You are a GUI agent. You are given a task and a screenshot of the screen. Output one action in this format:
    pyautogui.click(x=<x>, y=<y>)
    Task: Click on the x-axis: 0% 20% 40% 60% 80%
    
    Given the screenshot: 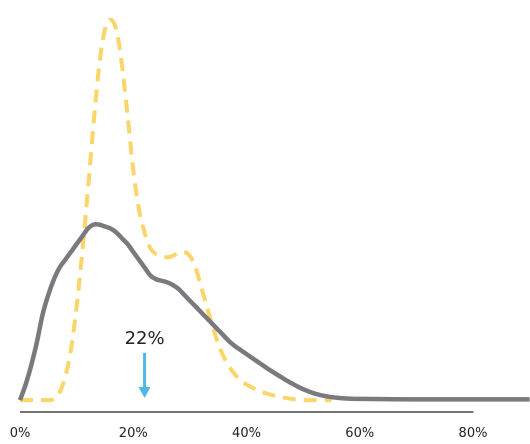 What is the action you would take?
    pyautogui.click(x=249, y=426)
    